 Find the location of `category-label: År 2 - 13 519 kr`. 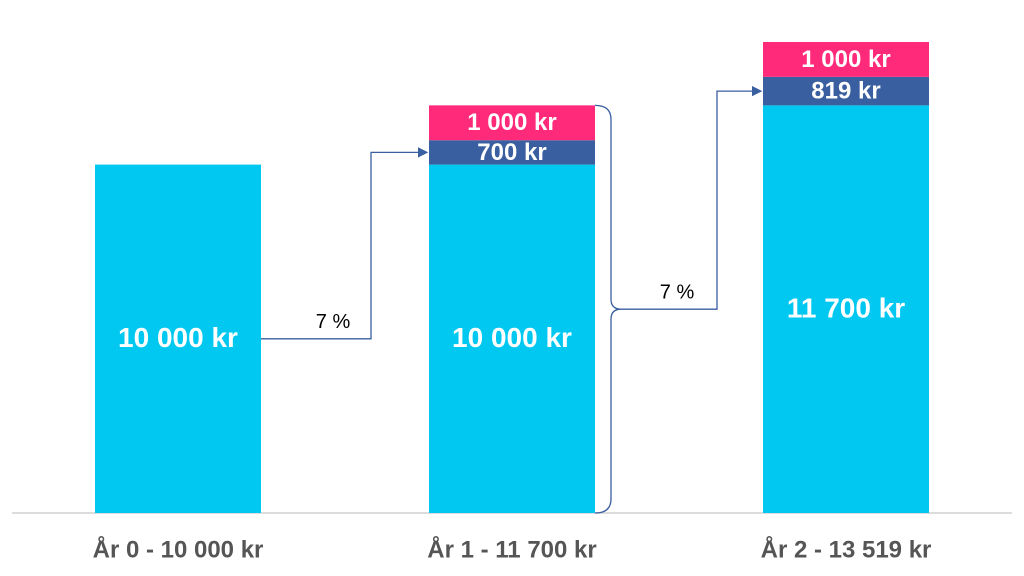

category-label: År 2 - 13 519 kr is located at coordinates (846, 549).